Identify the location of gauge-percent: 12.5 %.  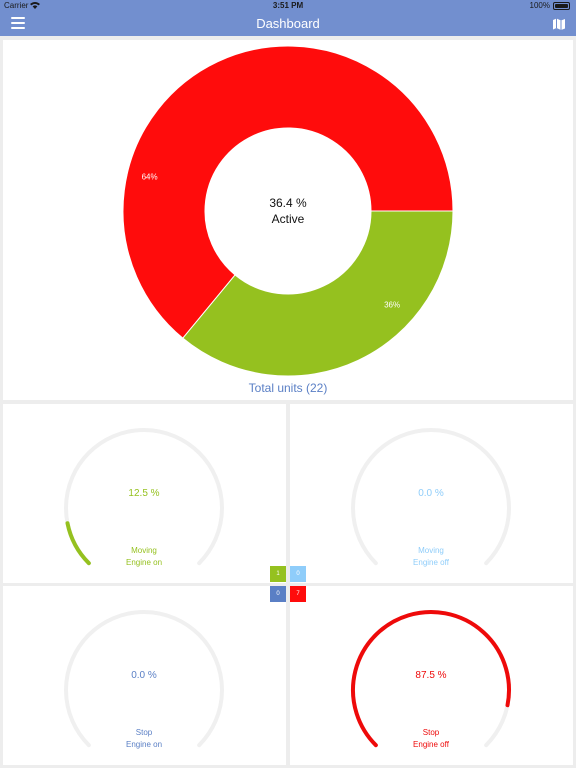
(144, 493).